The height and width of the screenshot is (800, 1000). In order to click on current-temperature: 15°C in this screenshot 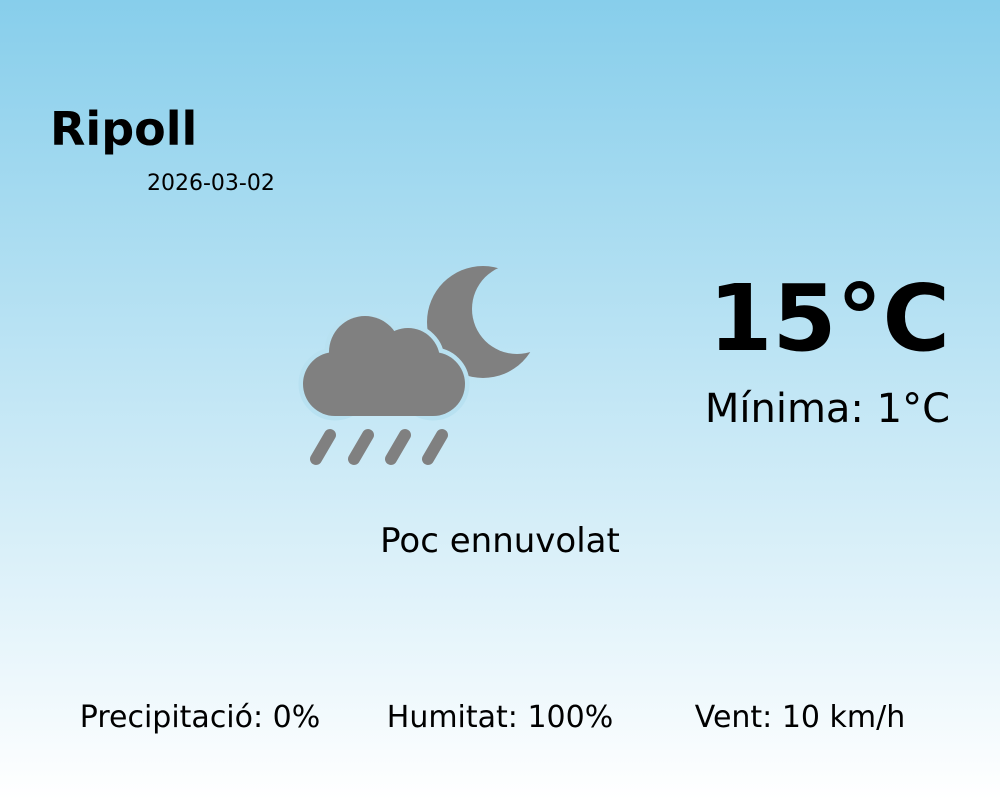, I will do `click(829, 318)`.